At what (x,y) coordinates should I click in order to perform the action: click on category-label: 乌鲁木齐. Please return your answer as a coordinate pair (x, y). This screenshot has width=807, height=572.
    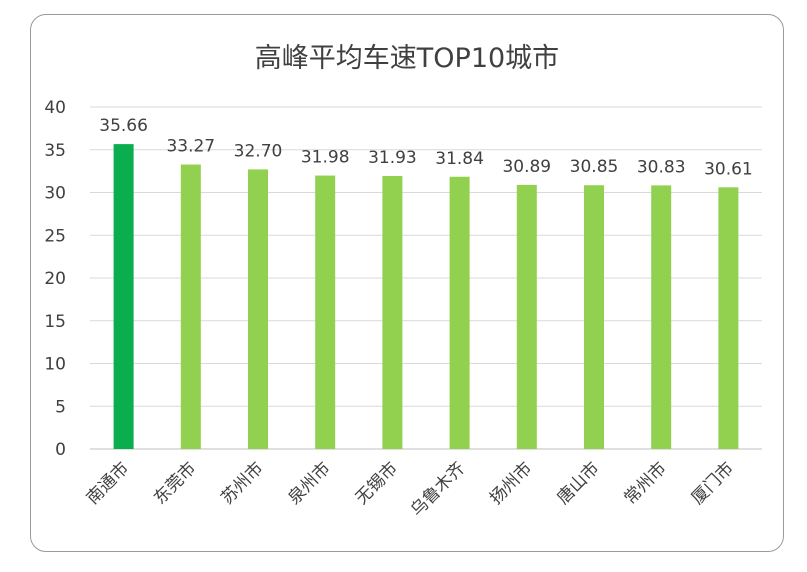
    Looking at the image, I should click on (438, 489).